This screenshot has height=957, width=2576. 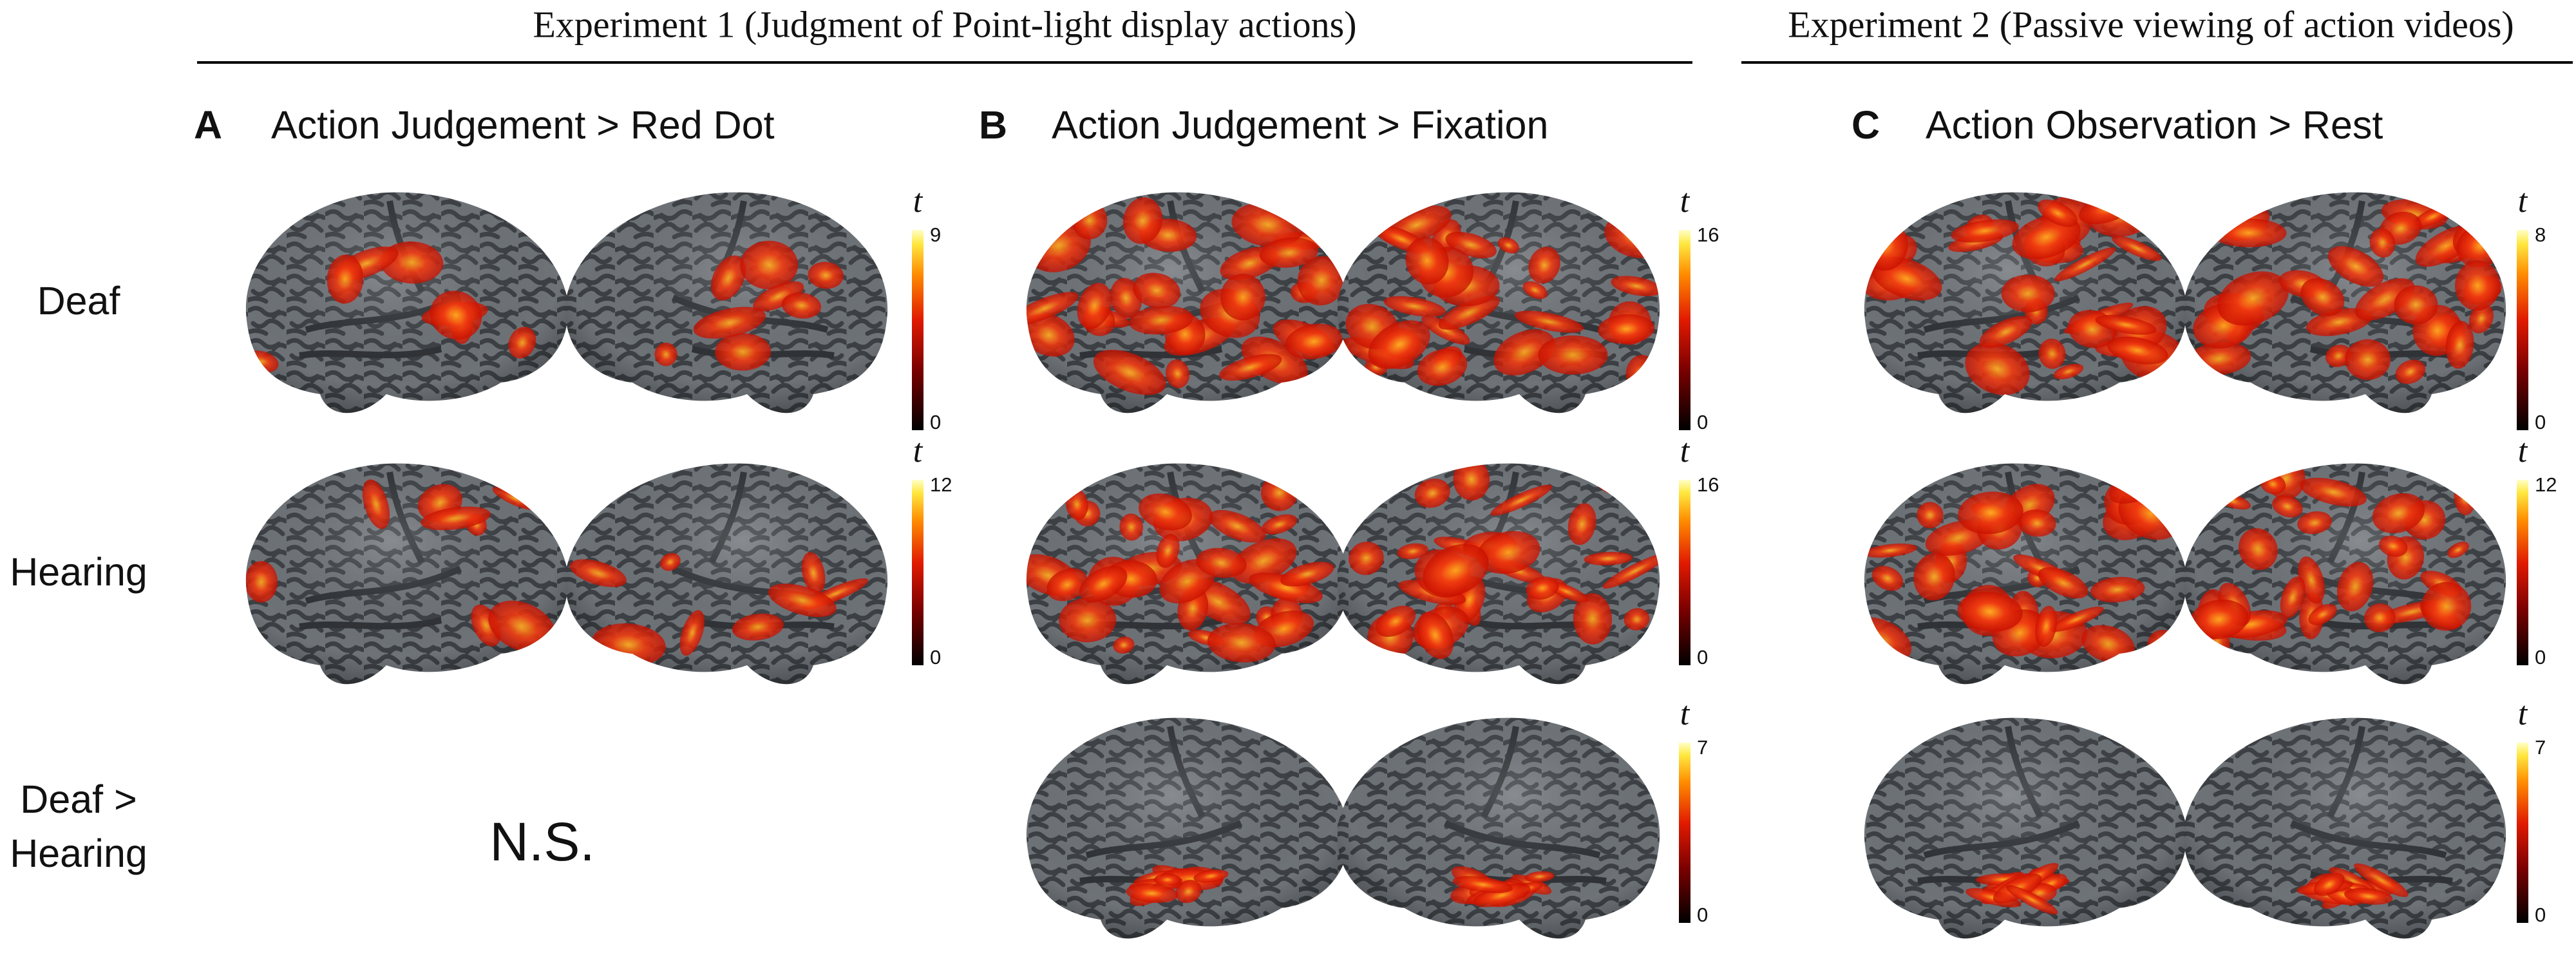 I want to click on colorbar-max: 12, so click(x=941, y=484).